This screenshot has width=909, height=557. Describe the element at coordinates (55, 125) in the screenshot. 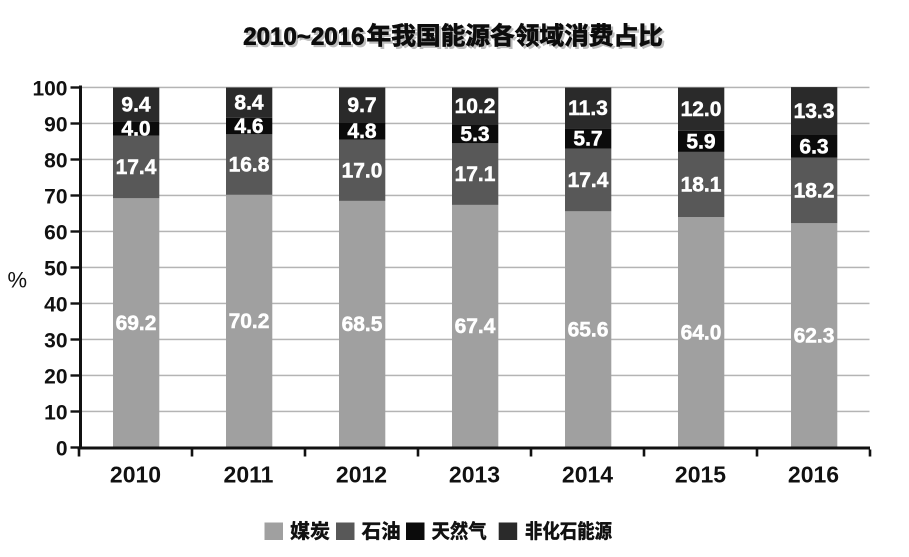

I see `svg-text: 90` at that location.